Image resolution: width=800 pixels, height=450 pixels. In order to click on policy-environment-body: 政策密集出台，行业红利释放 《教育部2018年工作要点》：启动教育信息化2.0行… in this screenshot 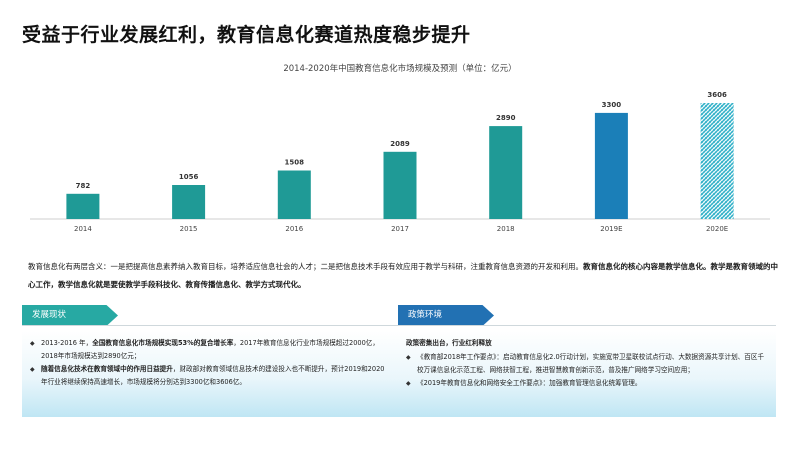, I will do `click(587, 374)`.